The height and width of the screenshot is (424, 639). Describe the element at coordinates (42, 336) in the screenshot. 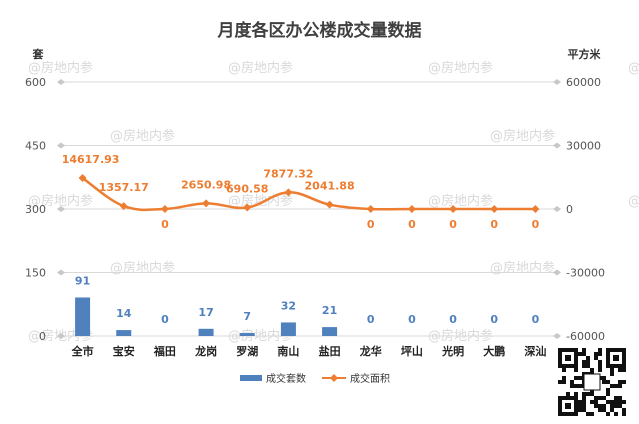

I see `left-tick-label: 0` at that location.